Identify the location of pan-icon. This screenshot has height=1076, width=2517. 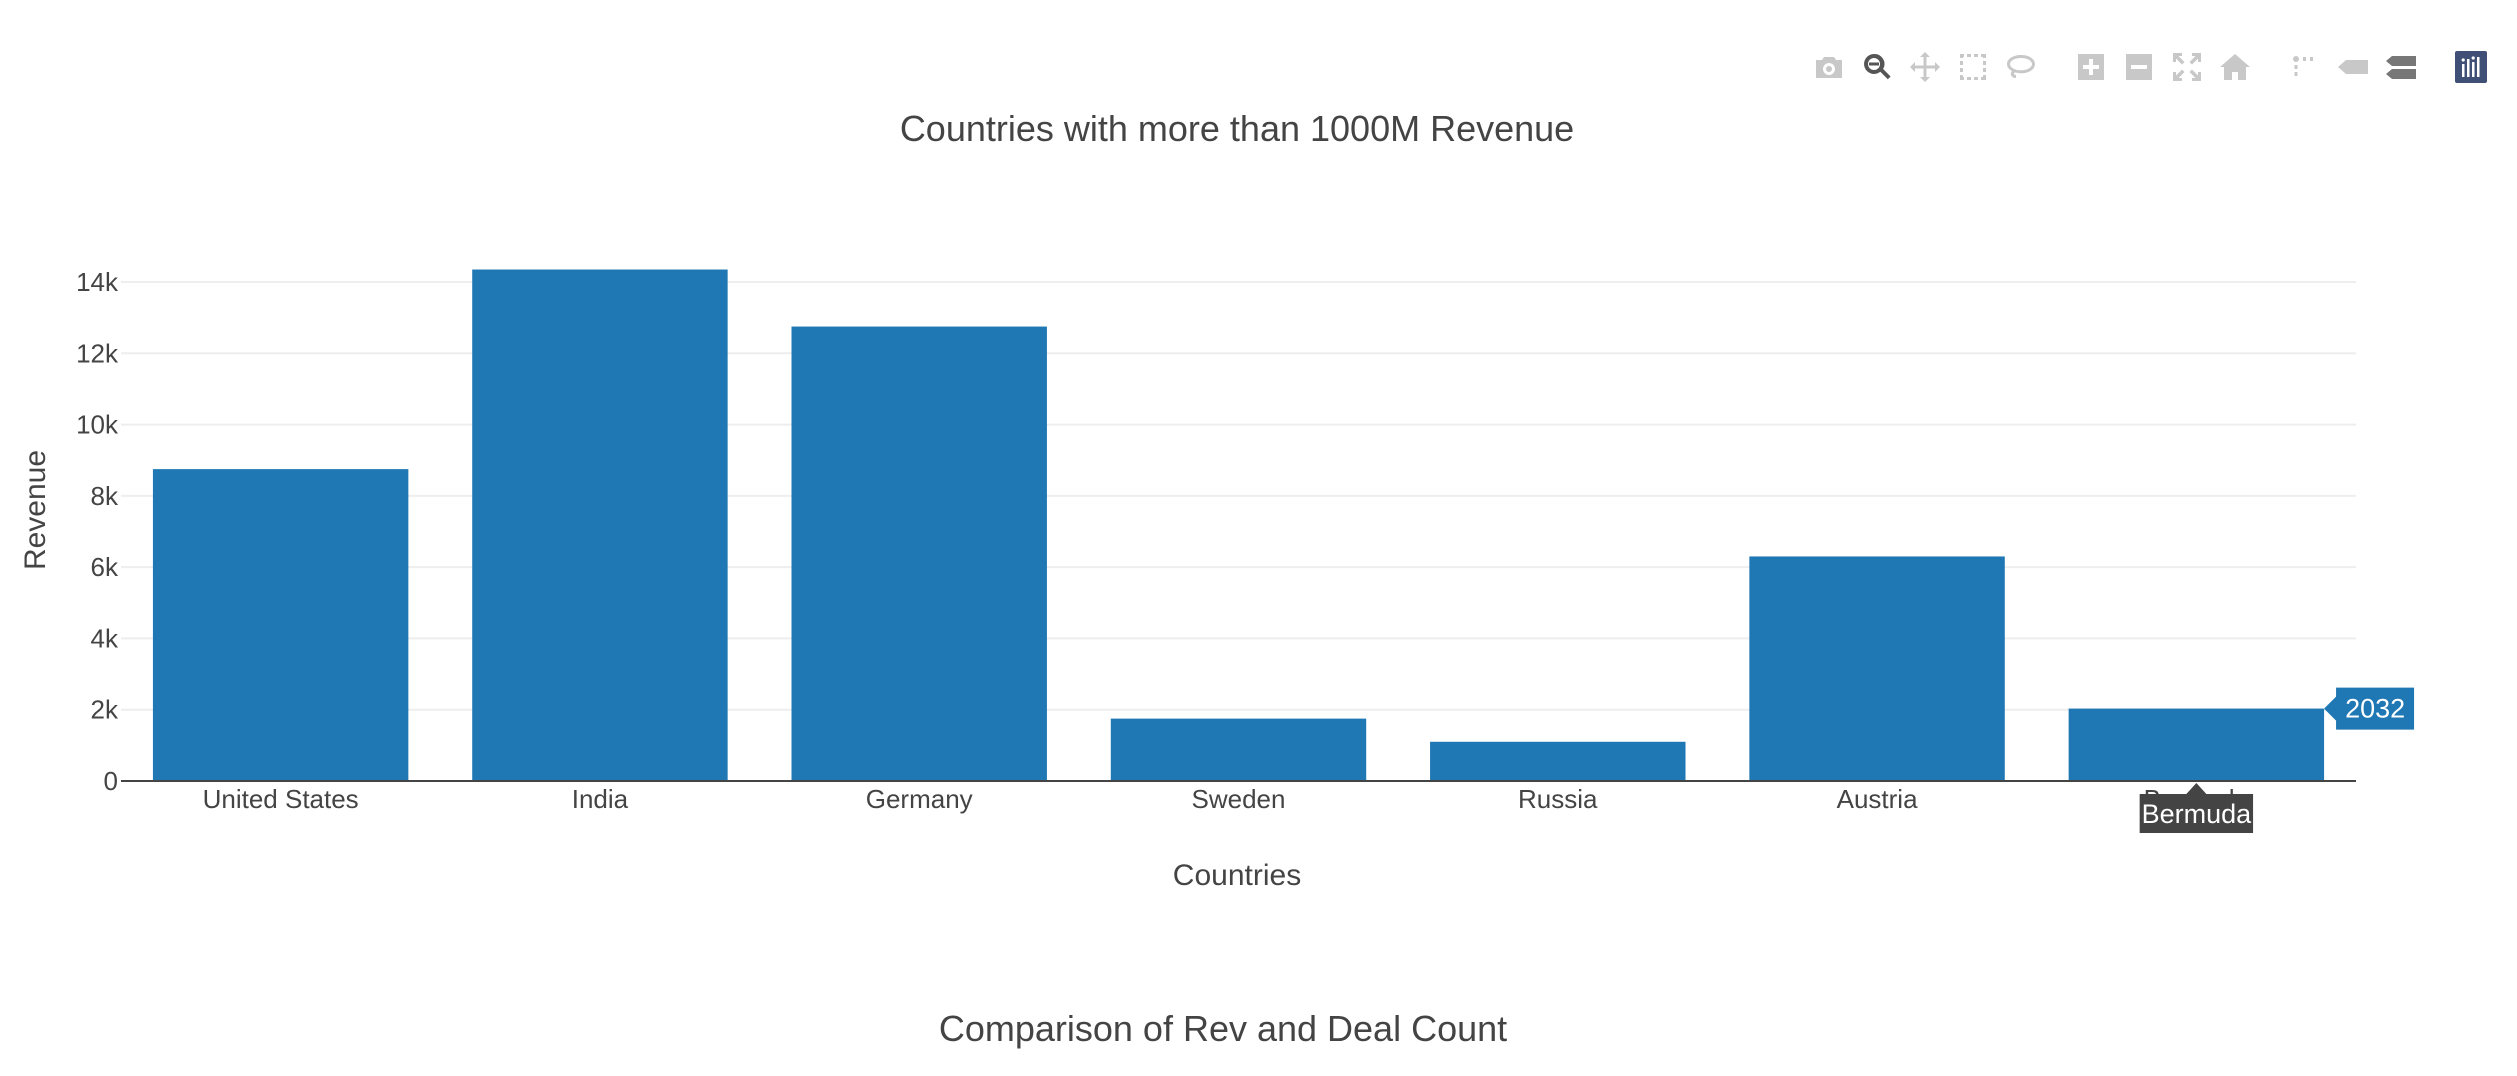
(1925, 67).